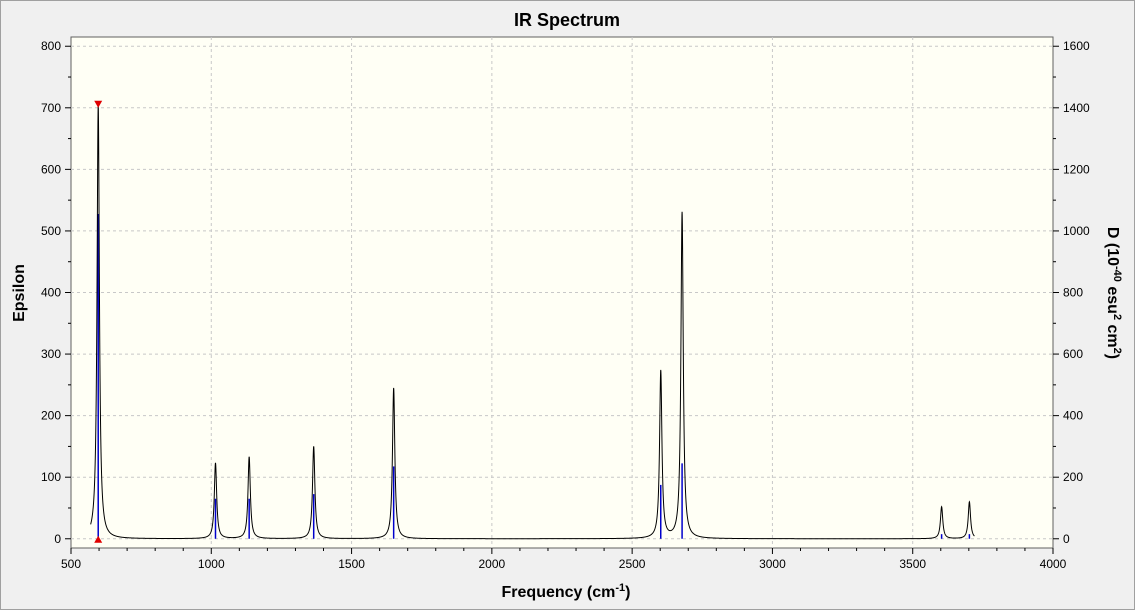 Image resolution: width=1135 pixels, height=610 pixels. What do you see at coordinates (351, 564) in the screenshot?
I see `x-tick-label: 1500` at bounding box center [351, 564].